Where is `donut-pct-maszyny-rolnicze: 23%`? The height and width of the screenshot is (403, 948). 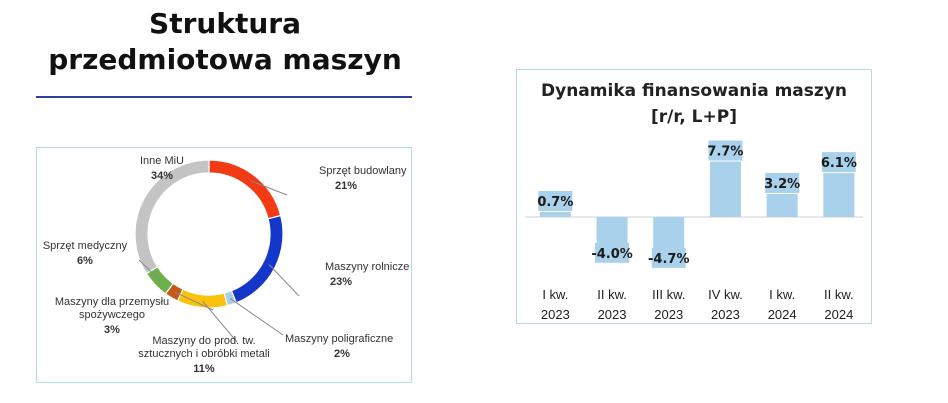 donut-pct-maszyny-rolnicze: 23% is located at coordinates (341, 282).